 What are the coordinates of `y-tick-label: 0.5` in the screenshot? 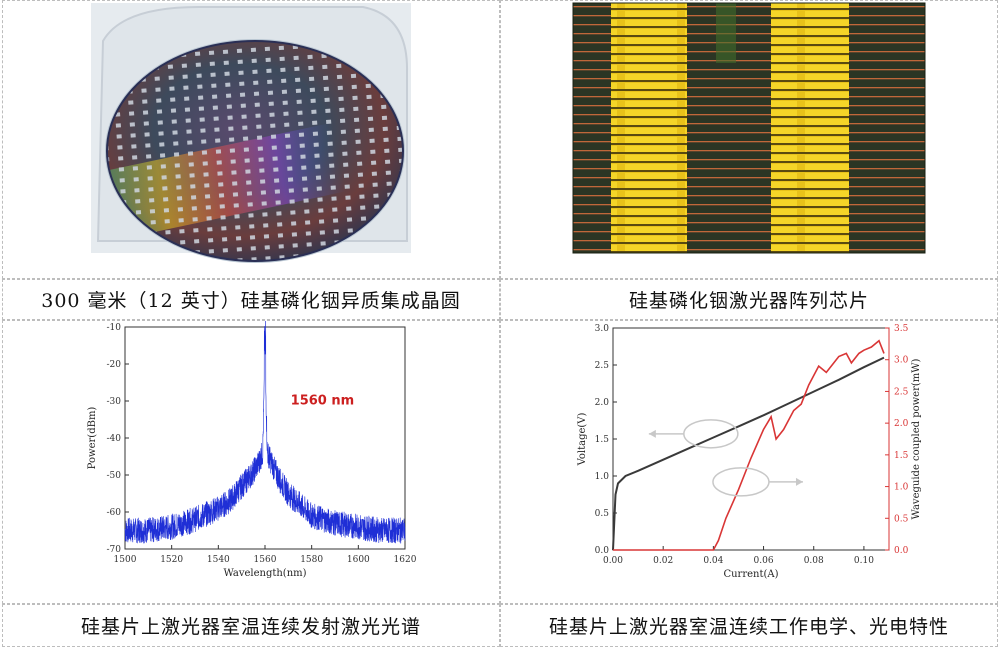 It's located at (602, 514).